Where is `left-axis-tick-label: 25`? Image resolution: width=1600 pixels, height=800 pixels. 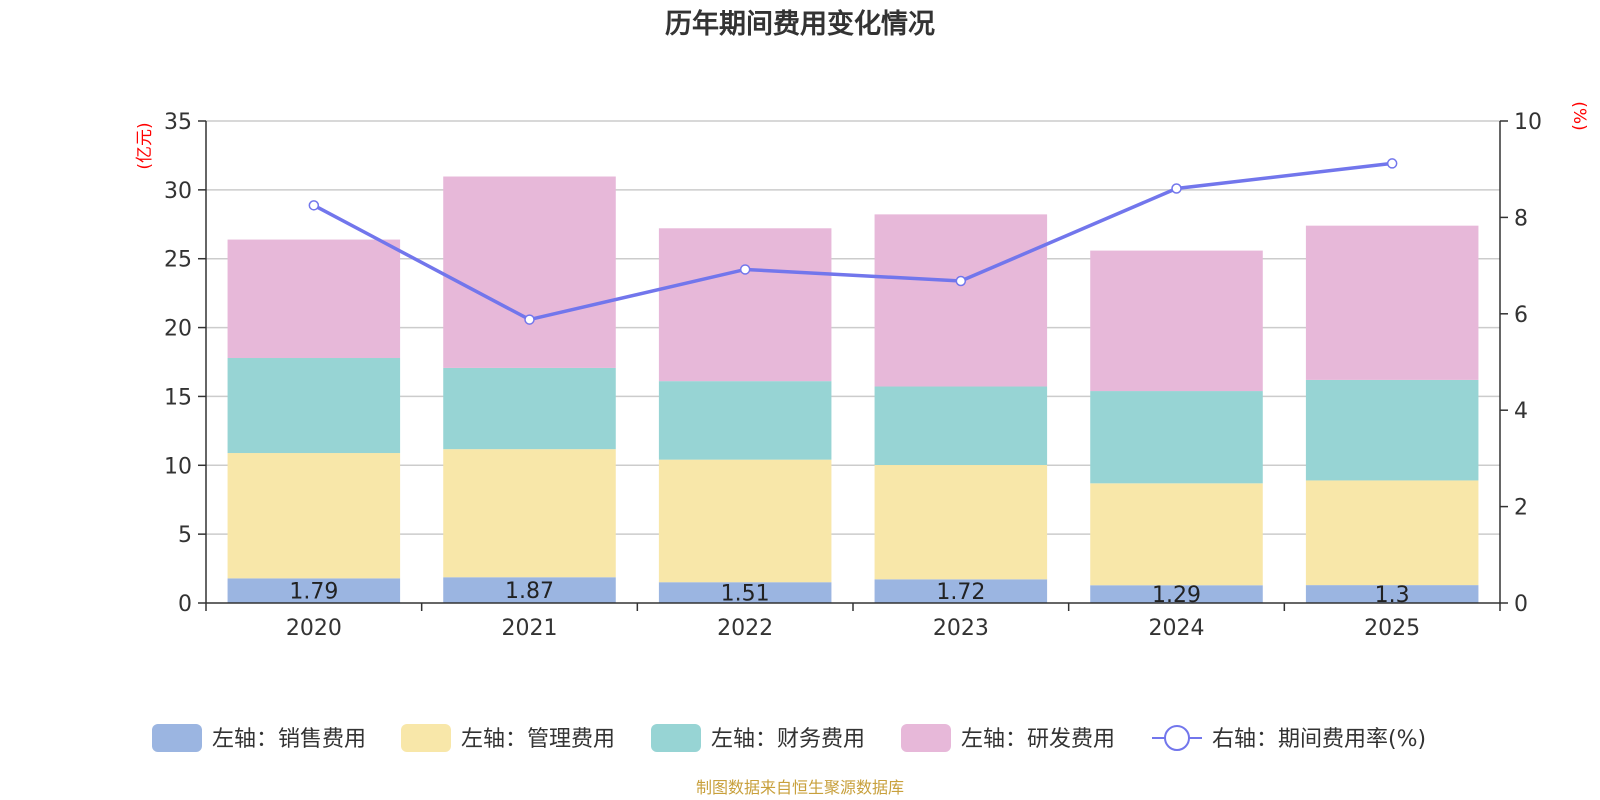
left-axis-tick-label: 25 is located at coordinates (178, 260).